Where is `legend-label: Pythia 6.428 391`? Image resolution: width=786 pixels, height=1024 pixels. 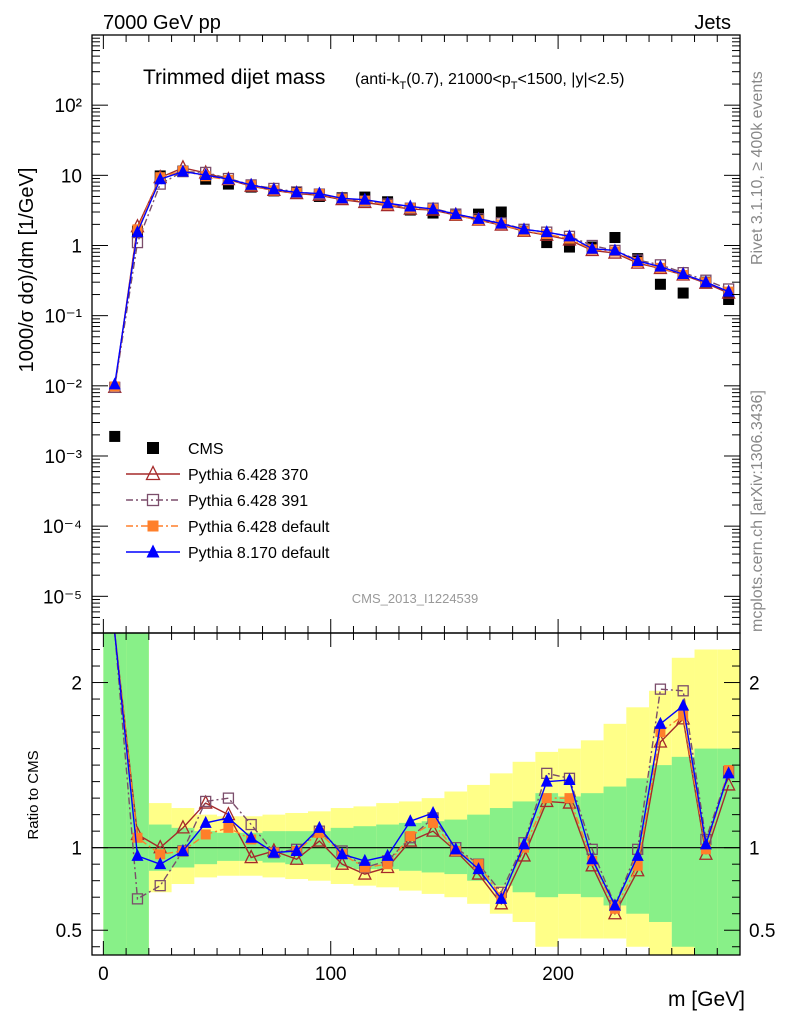 legend-label: Pythia 6.428 391 is located at coordinates (248, 501).